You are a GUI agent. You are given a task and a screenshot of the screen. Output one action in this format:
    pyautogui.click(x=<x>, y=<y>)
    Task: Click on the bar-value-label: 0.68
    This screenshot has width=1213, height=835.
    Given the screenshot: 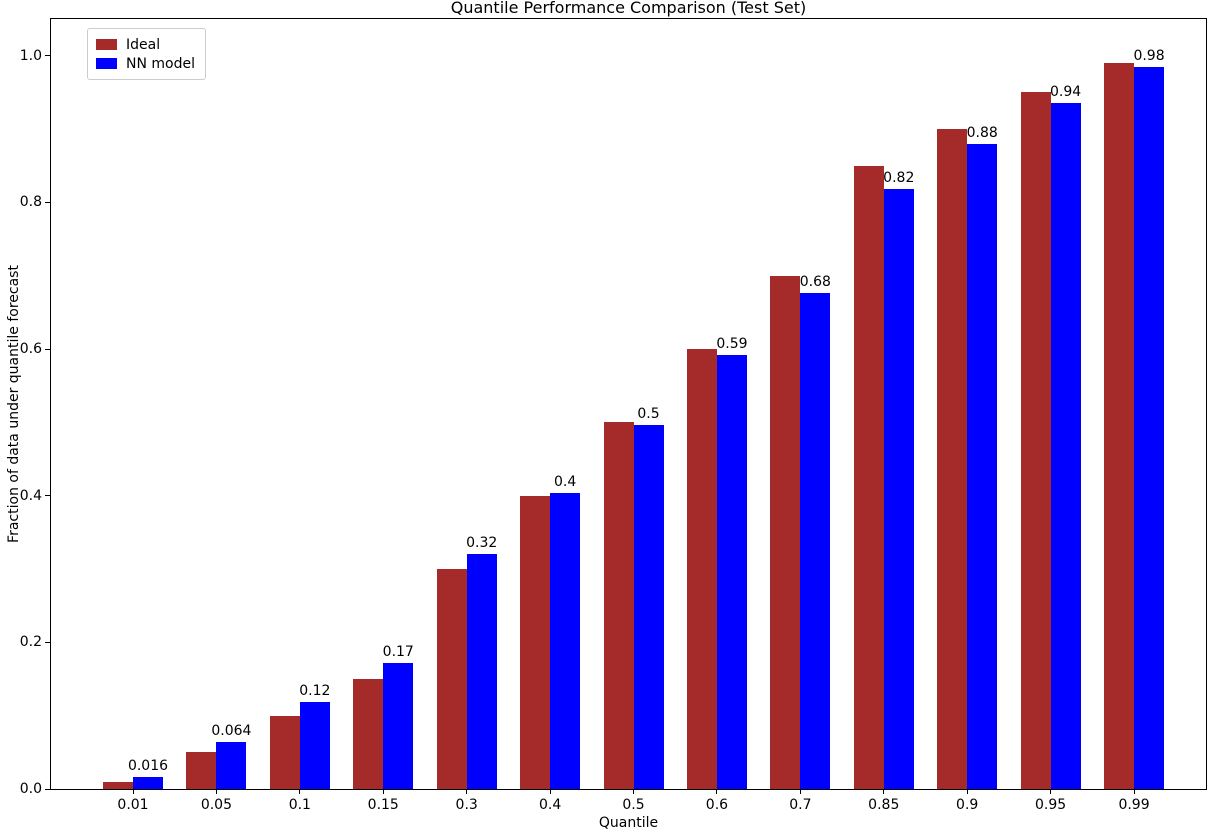 What is the action you would take?
    pyautogui.click(x=815, y=282)
    